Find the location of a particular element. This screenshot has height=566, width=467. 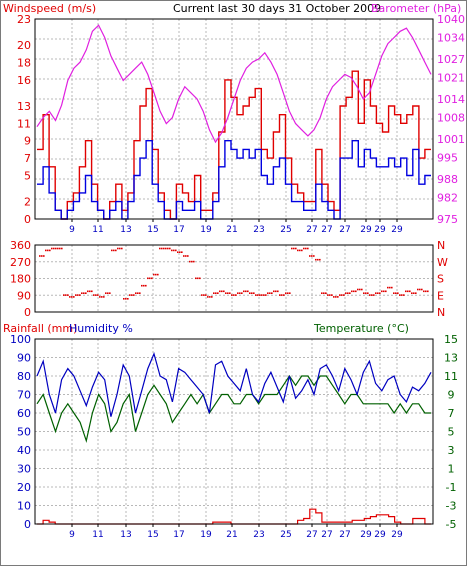

barometer-tick-5: 1008 is located at coordinates (451, 117).